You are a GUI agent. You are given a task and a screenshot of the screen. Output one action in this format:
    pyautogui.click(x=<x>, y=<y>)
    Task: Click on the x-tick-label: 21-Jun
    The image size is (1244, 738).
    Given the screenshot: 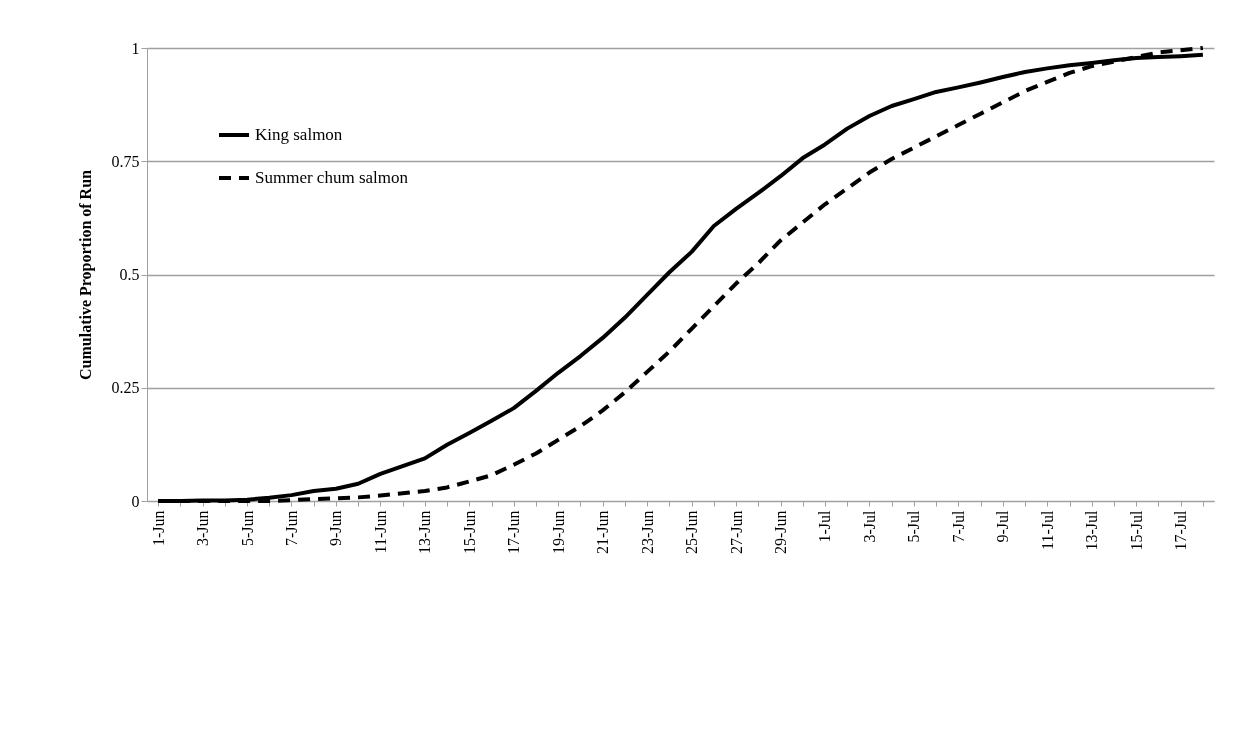 What is the action you would take?
    pyautogui.click(x=603, y=532)
    